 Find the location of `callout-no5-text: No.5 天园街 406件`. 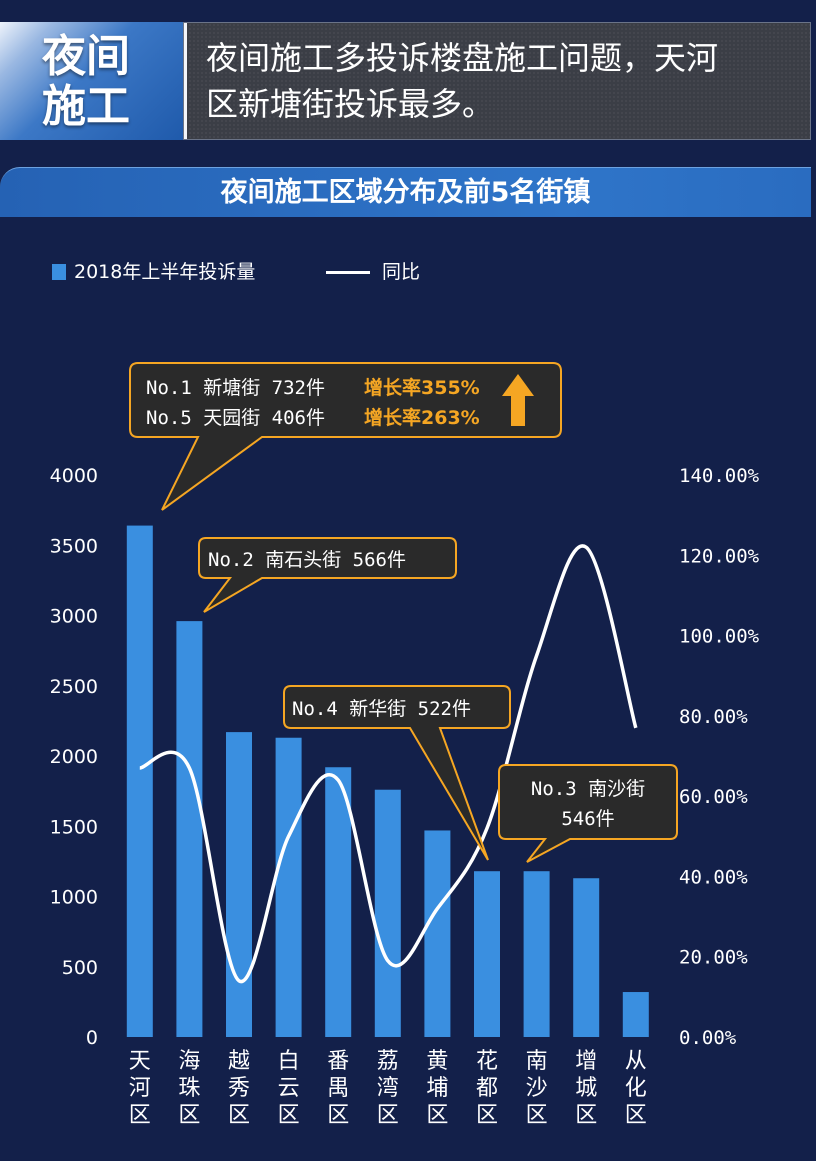

callout-no5-text: No.5 天园街 406件 is located at coordinates (235, 418).